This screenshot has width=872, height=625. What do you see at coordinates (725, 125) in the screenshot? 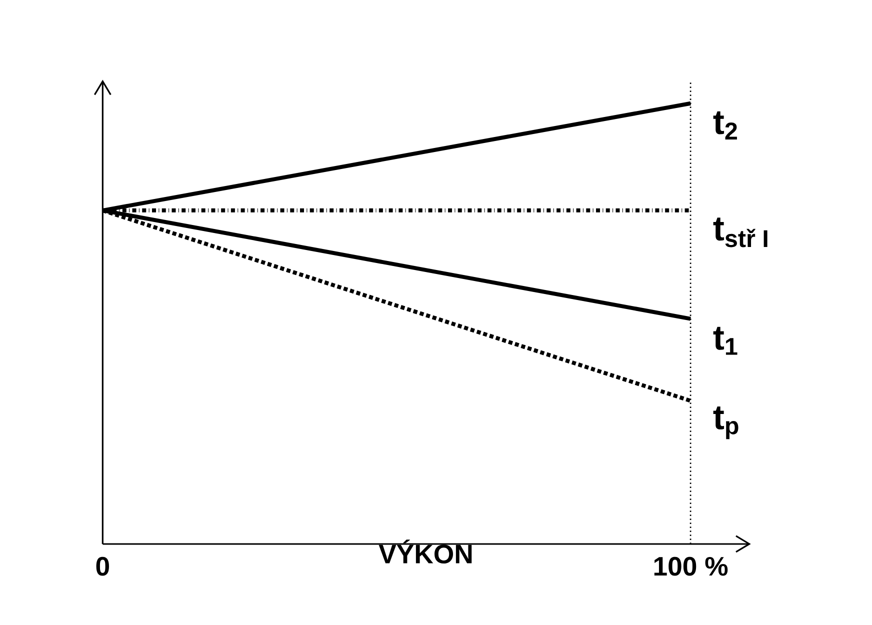
I see `series-label: t$_{2}$` at bounding box center [725, 125].